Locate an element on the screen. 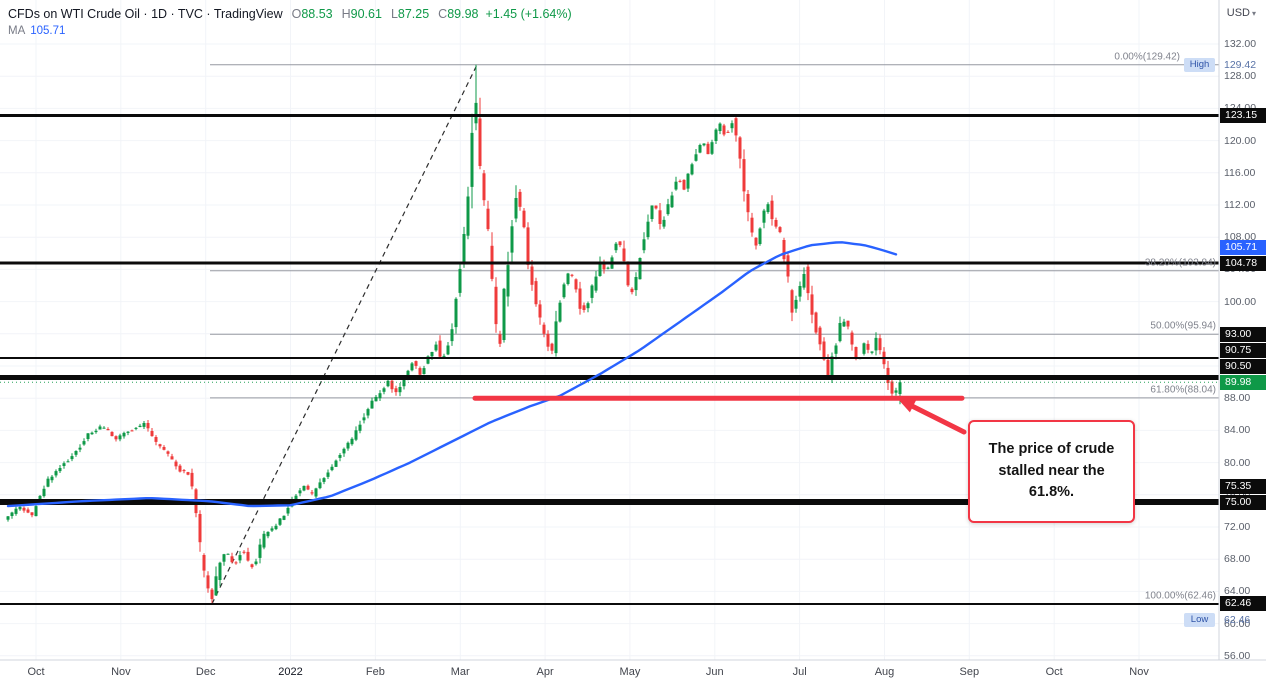 This screenshot has width=1266, height=682. low-label: L is located at coordinates (394, 14).